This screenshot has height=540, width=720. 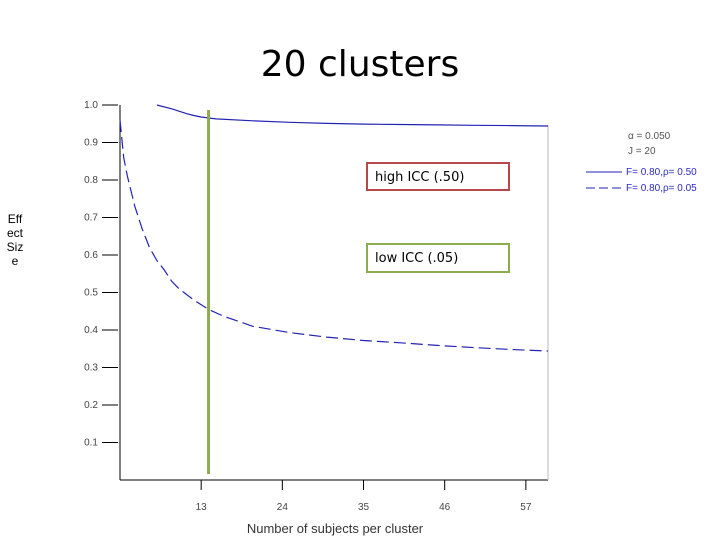 I want to click on x-tick-label: 46, so click(x=445, y=507).